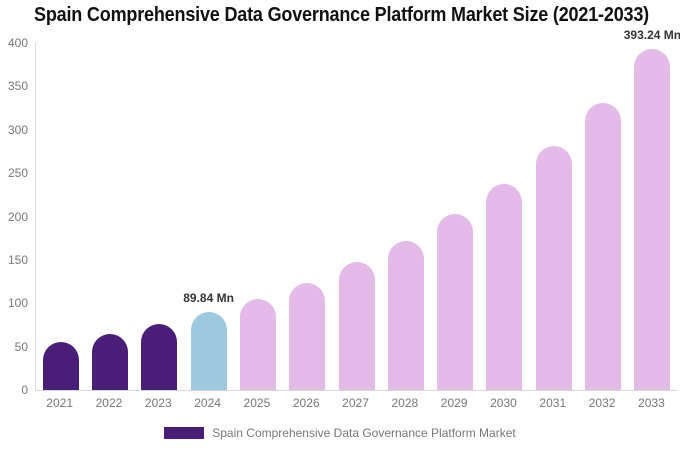  I want to click on bar-2027, so click(356, 326).